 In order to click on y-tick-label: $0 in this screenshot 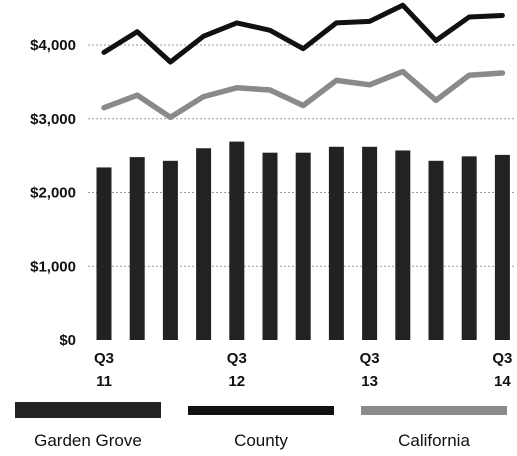, I will do `click(67, 340)`.